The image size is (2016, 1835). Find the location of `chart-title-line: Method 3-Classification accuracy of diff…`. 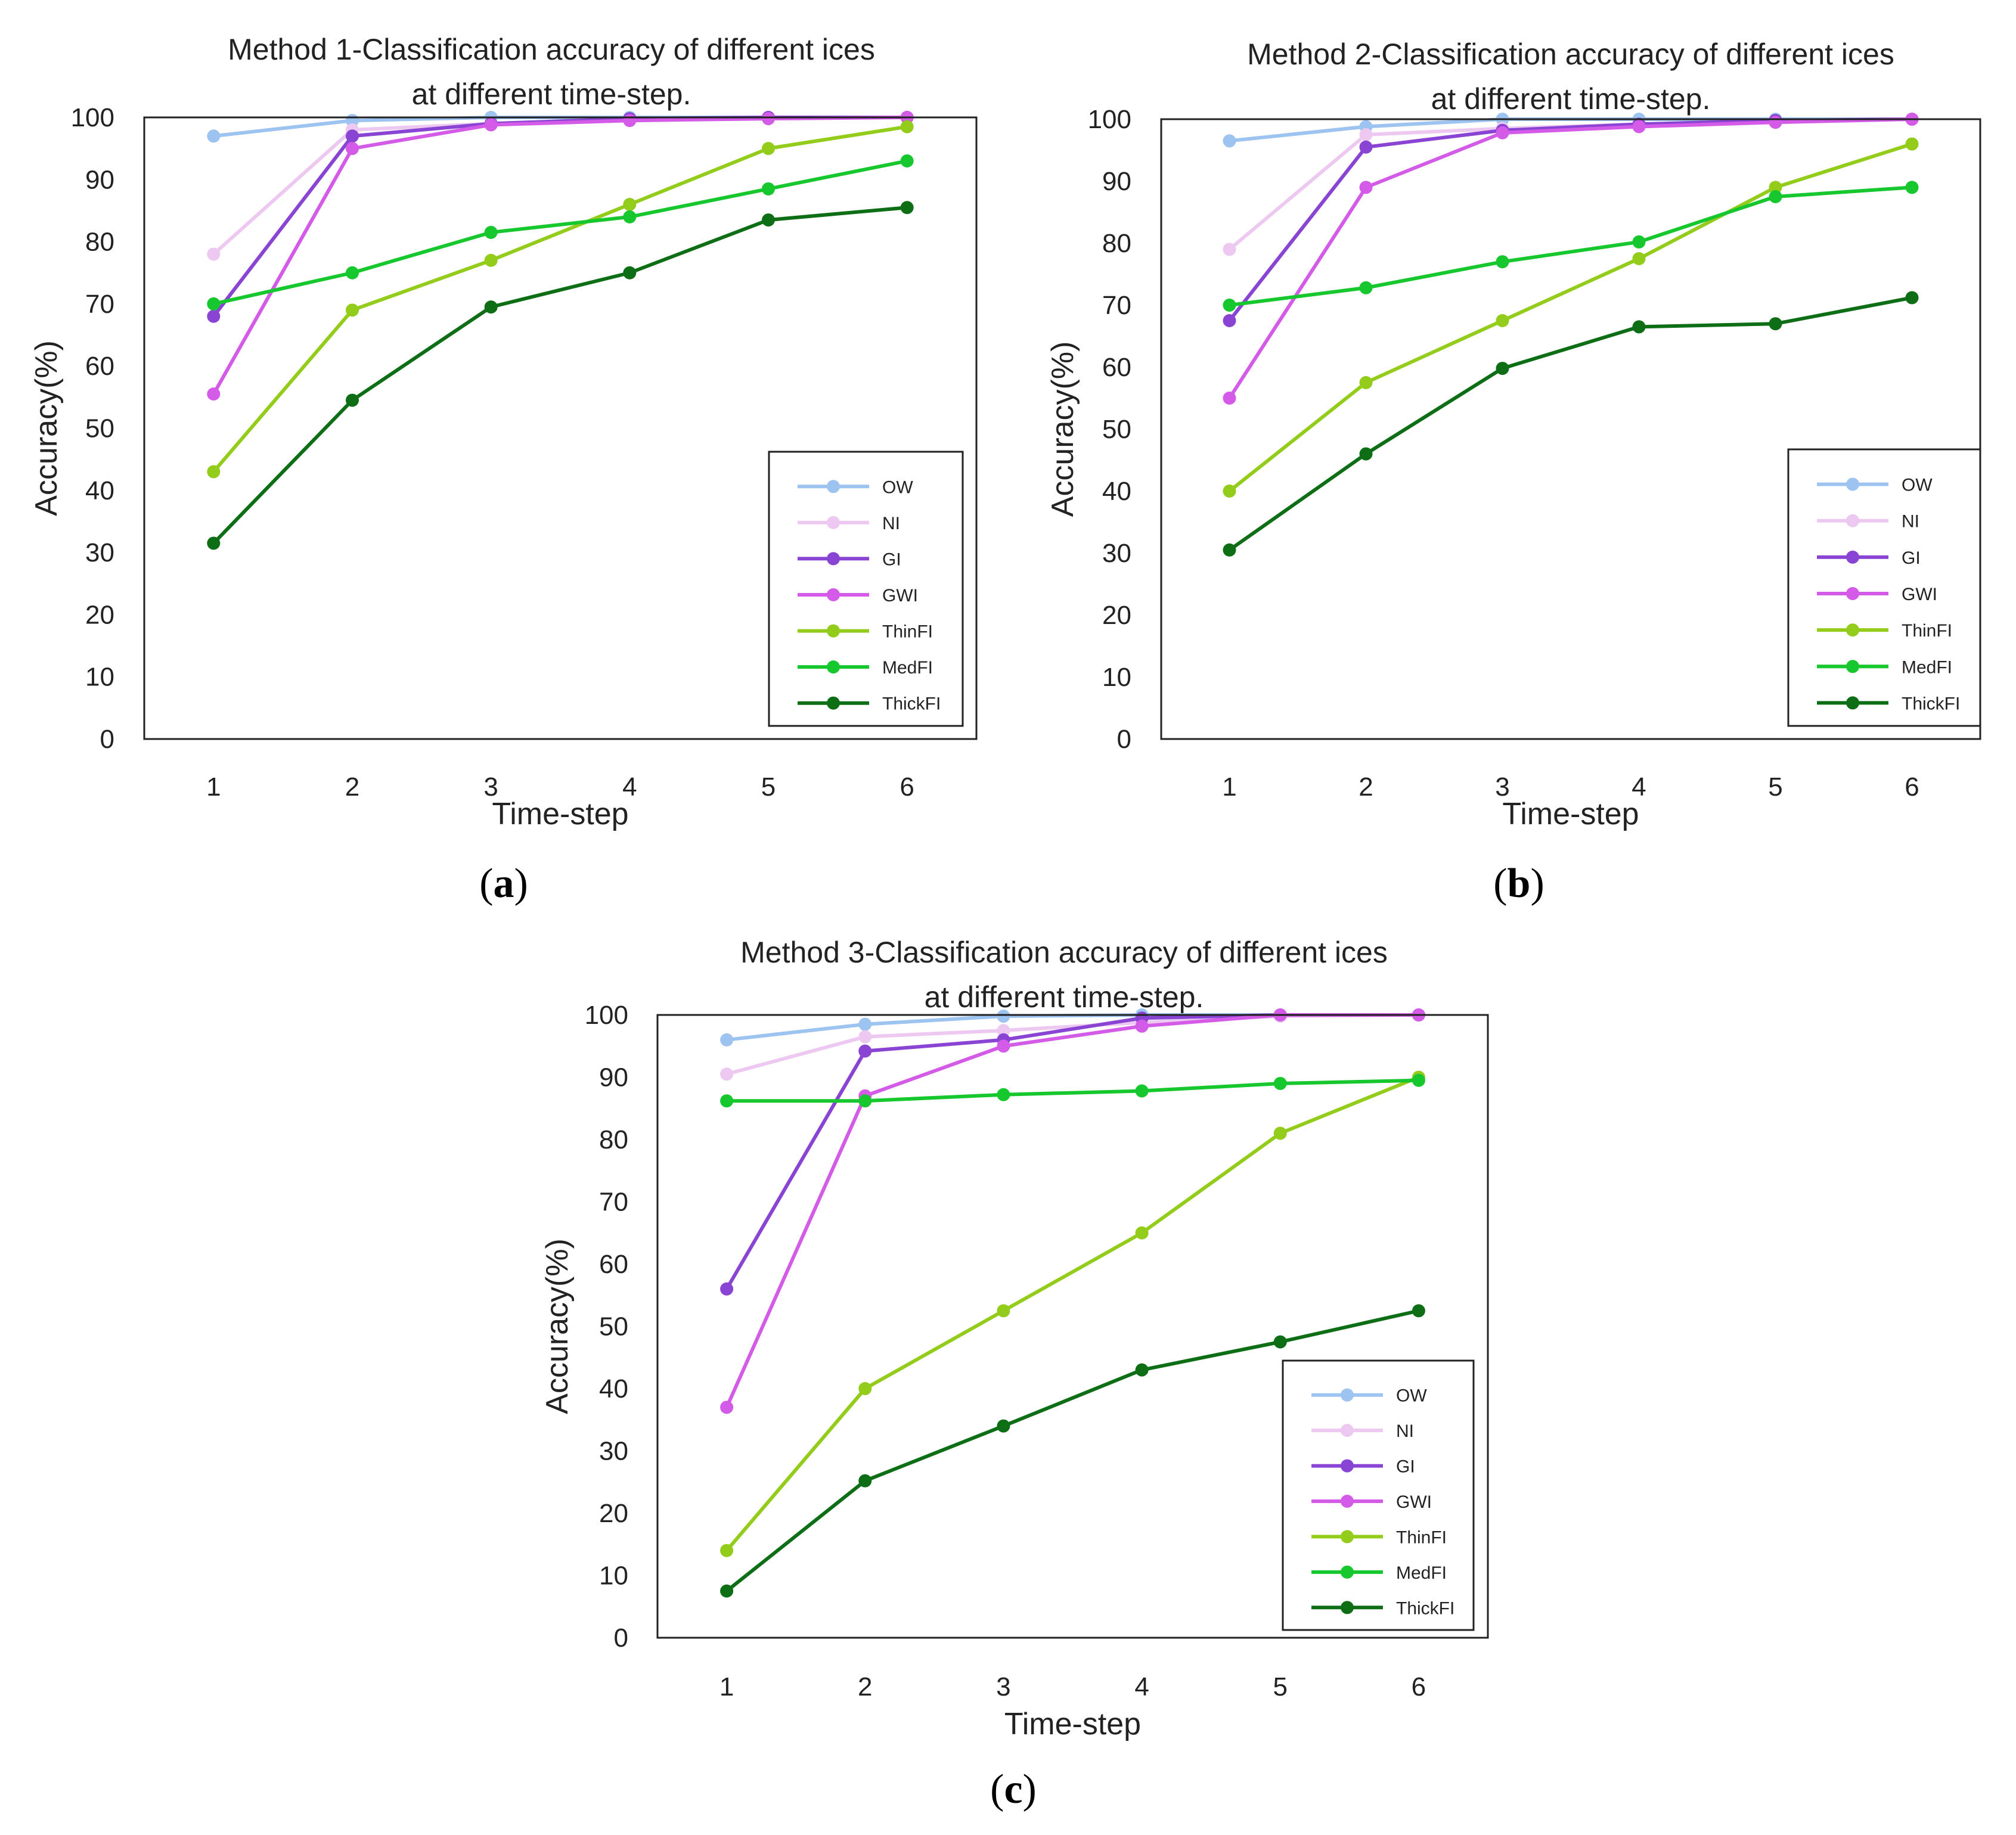

chart-title-line: Method 3-Classification accuracy of diff… is located at coordinates (1064, 952).